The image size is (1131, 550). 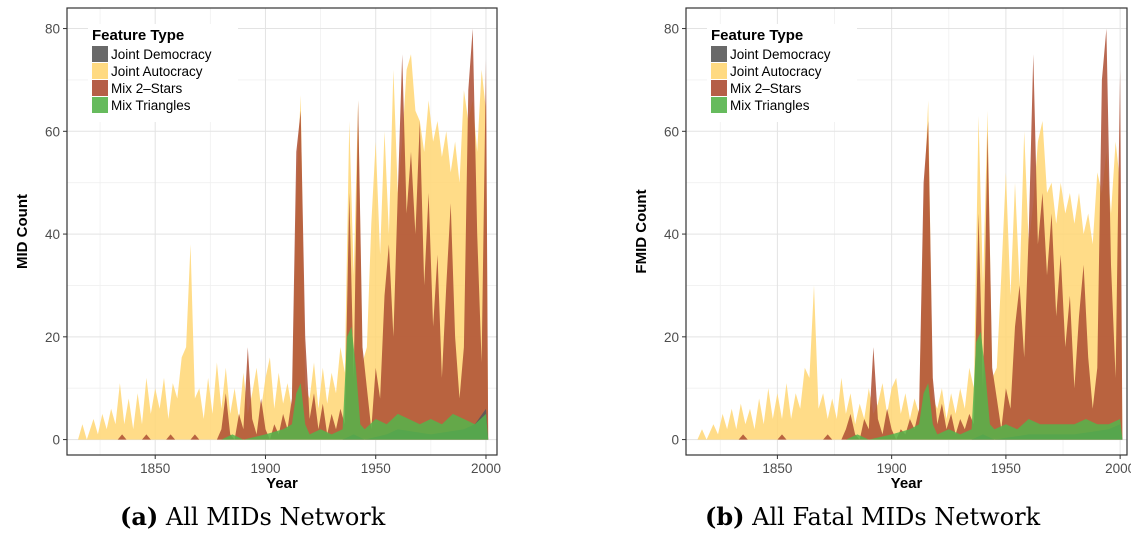 What do you see at coordinates (725, 516) in the screenshot?
I see `caption-b-label: (b)` at bounding box center [725, 516].